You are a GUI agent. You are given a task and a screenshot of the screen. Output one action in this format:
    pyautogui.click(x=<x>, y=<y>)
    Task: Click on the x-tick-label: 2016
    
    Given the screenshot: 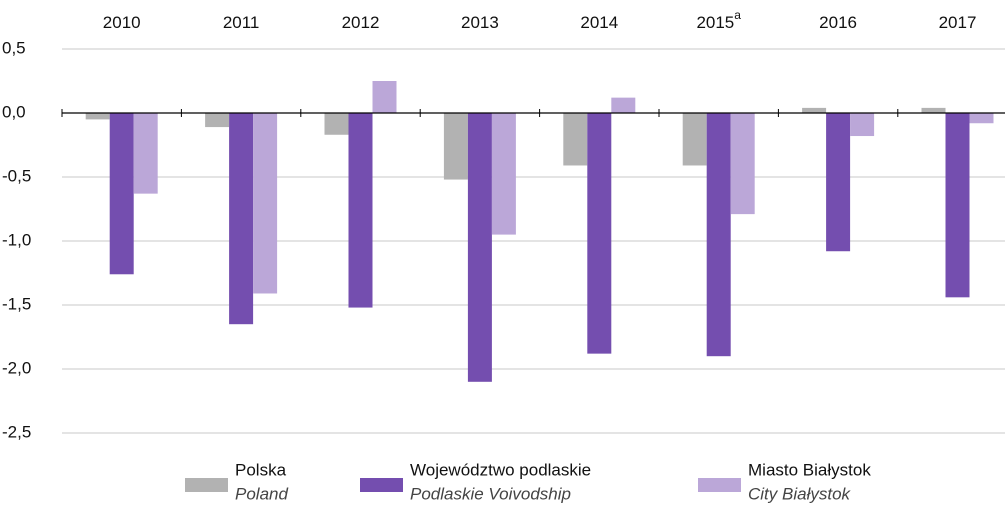 What is the action you would take?
    pyautogui.click(x=838, y=22)
    